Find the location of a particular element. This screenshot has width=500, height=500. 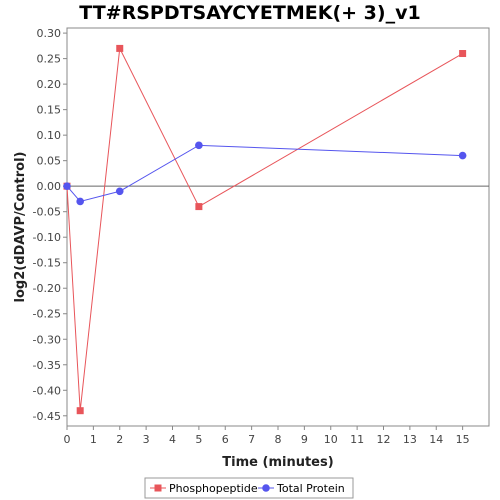

legend-phosphopeptide-marker is located at coordinates (158, 488).